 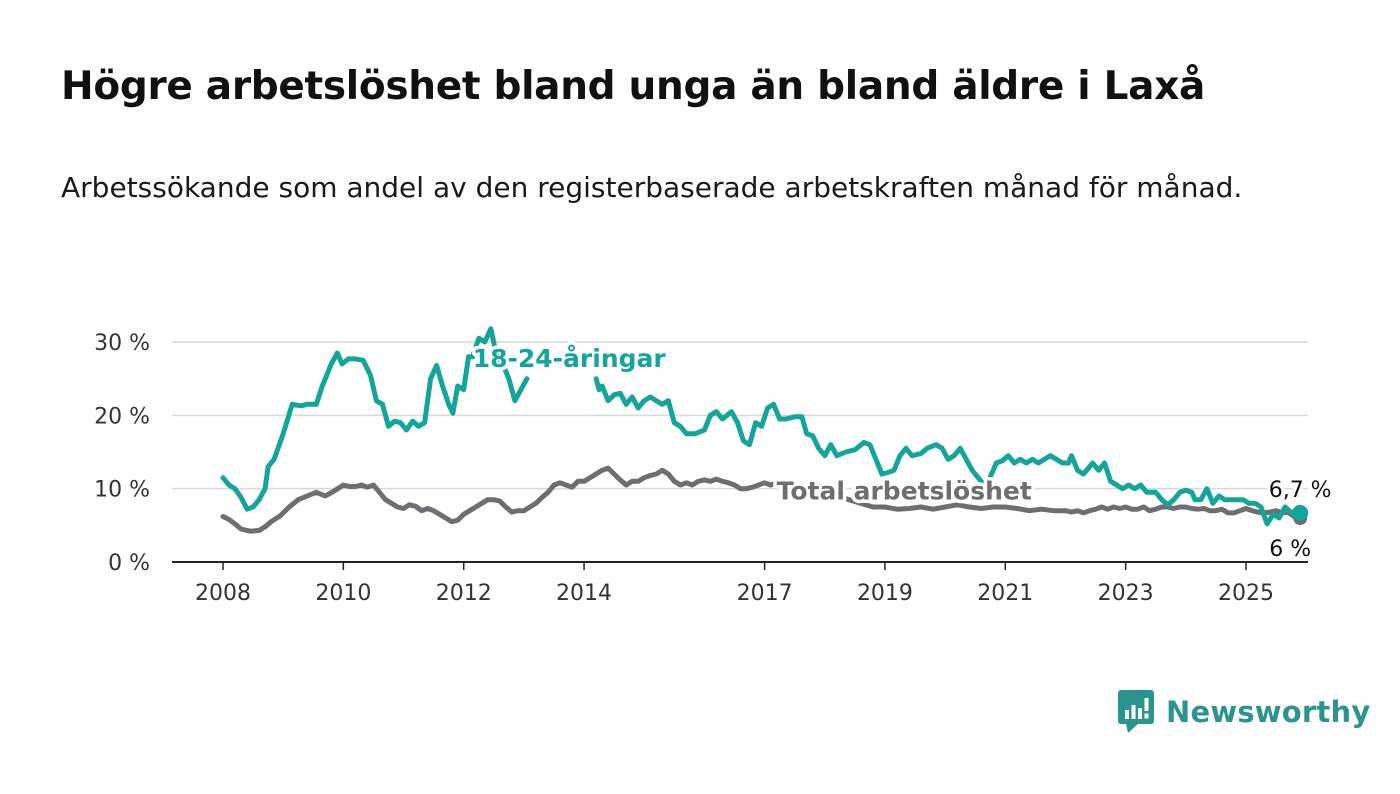 What do you see at coordinates (122, 343) in the screenshot?
I see `y-tick-label: 30 %` at bounding box center [122, 343].